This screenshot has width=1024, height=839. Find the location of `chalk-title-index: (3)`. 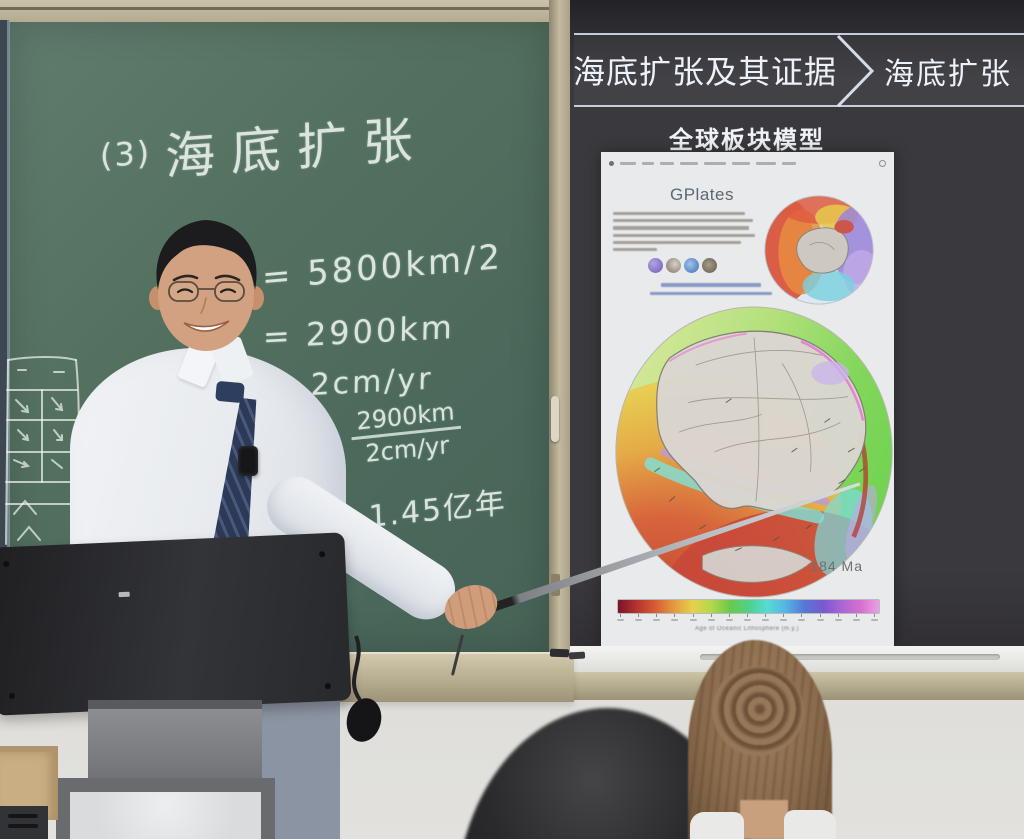

chalk-title-index: (3) is located at coordinates (125, 154).